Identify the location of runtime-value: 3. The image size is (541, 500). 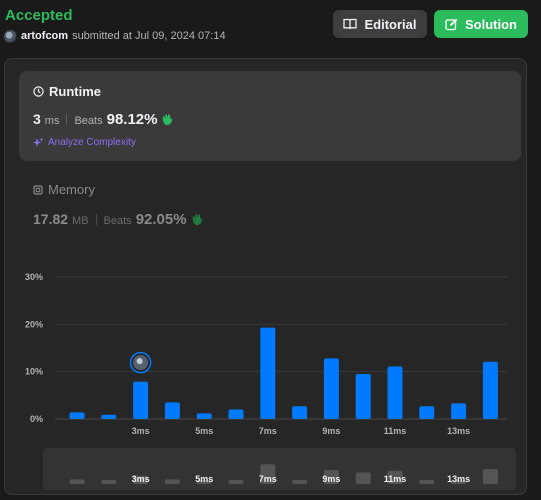
(37, 119).